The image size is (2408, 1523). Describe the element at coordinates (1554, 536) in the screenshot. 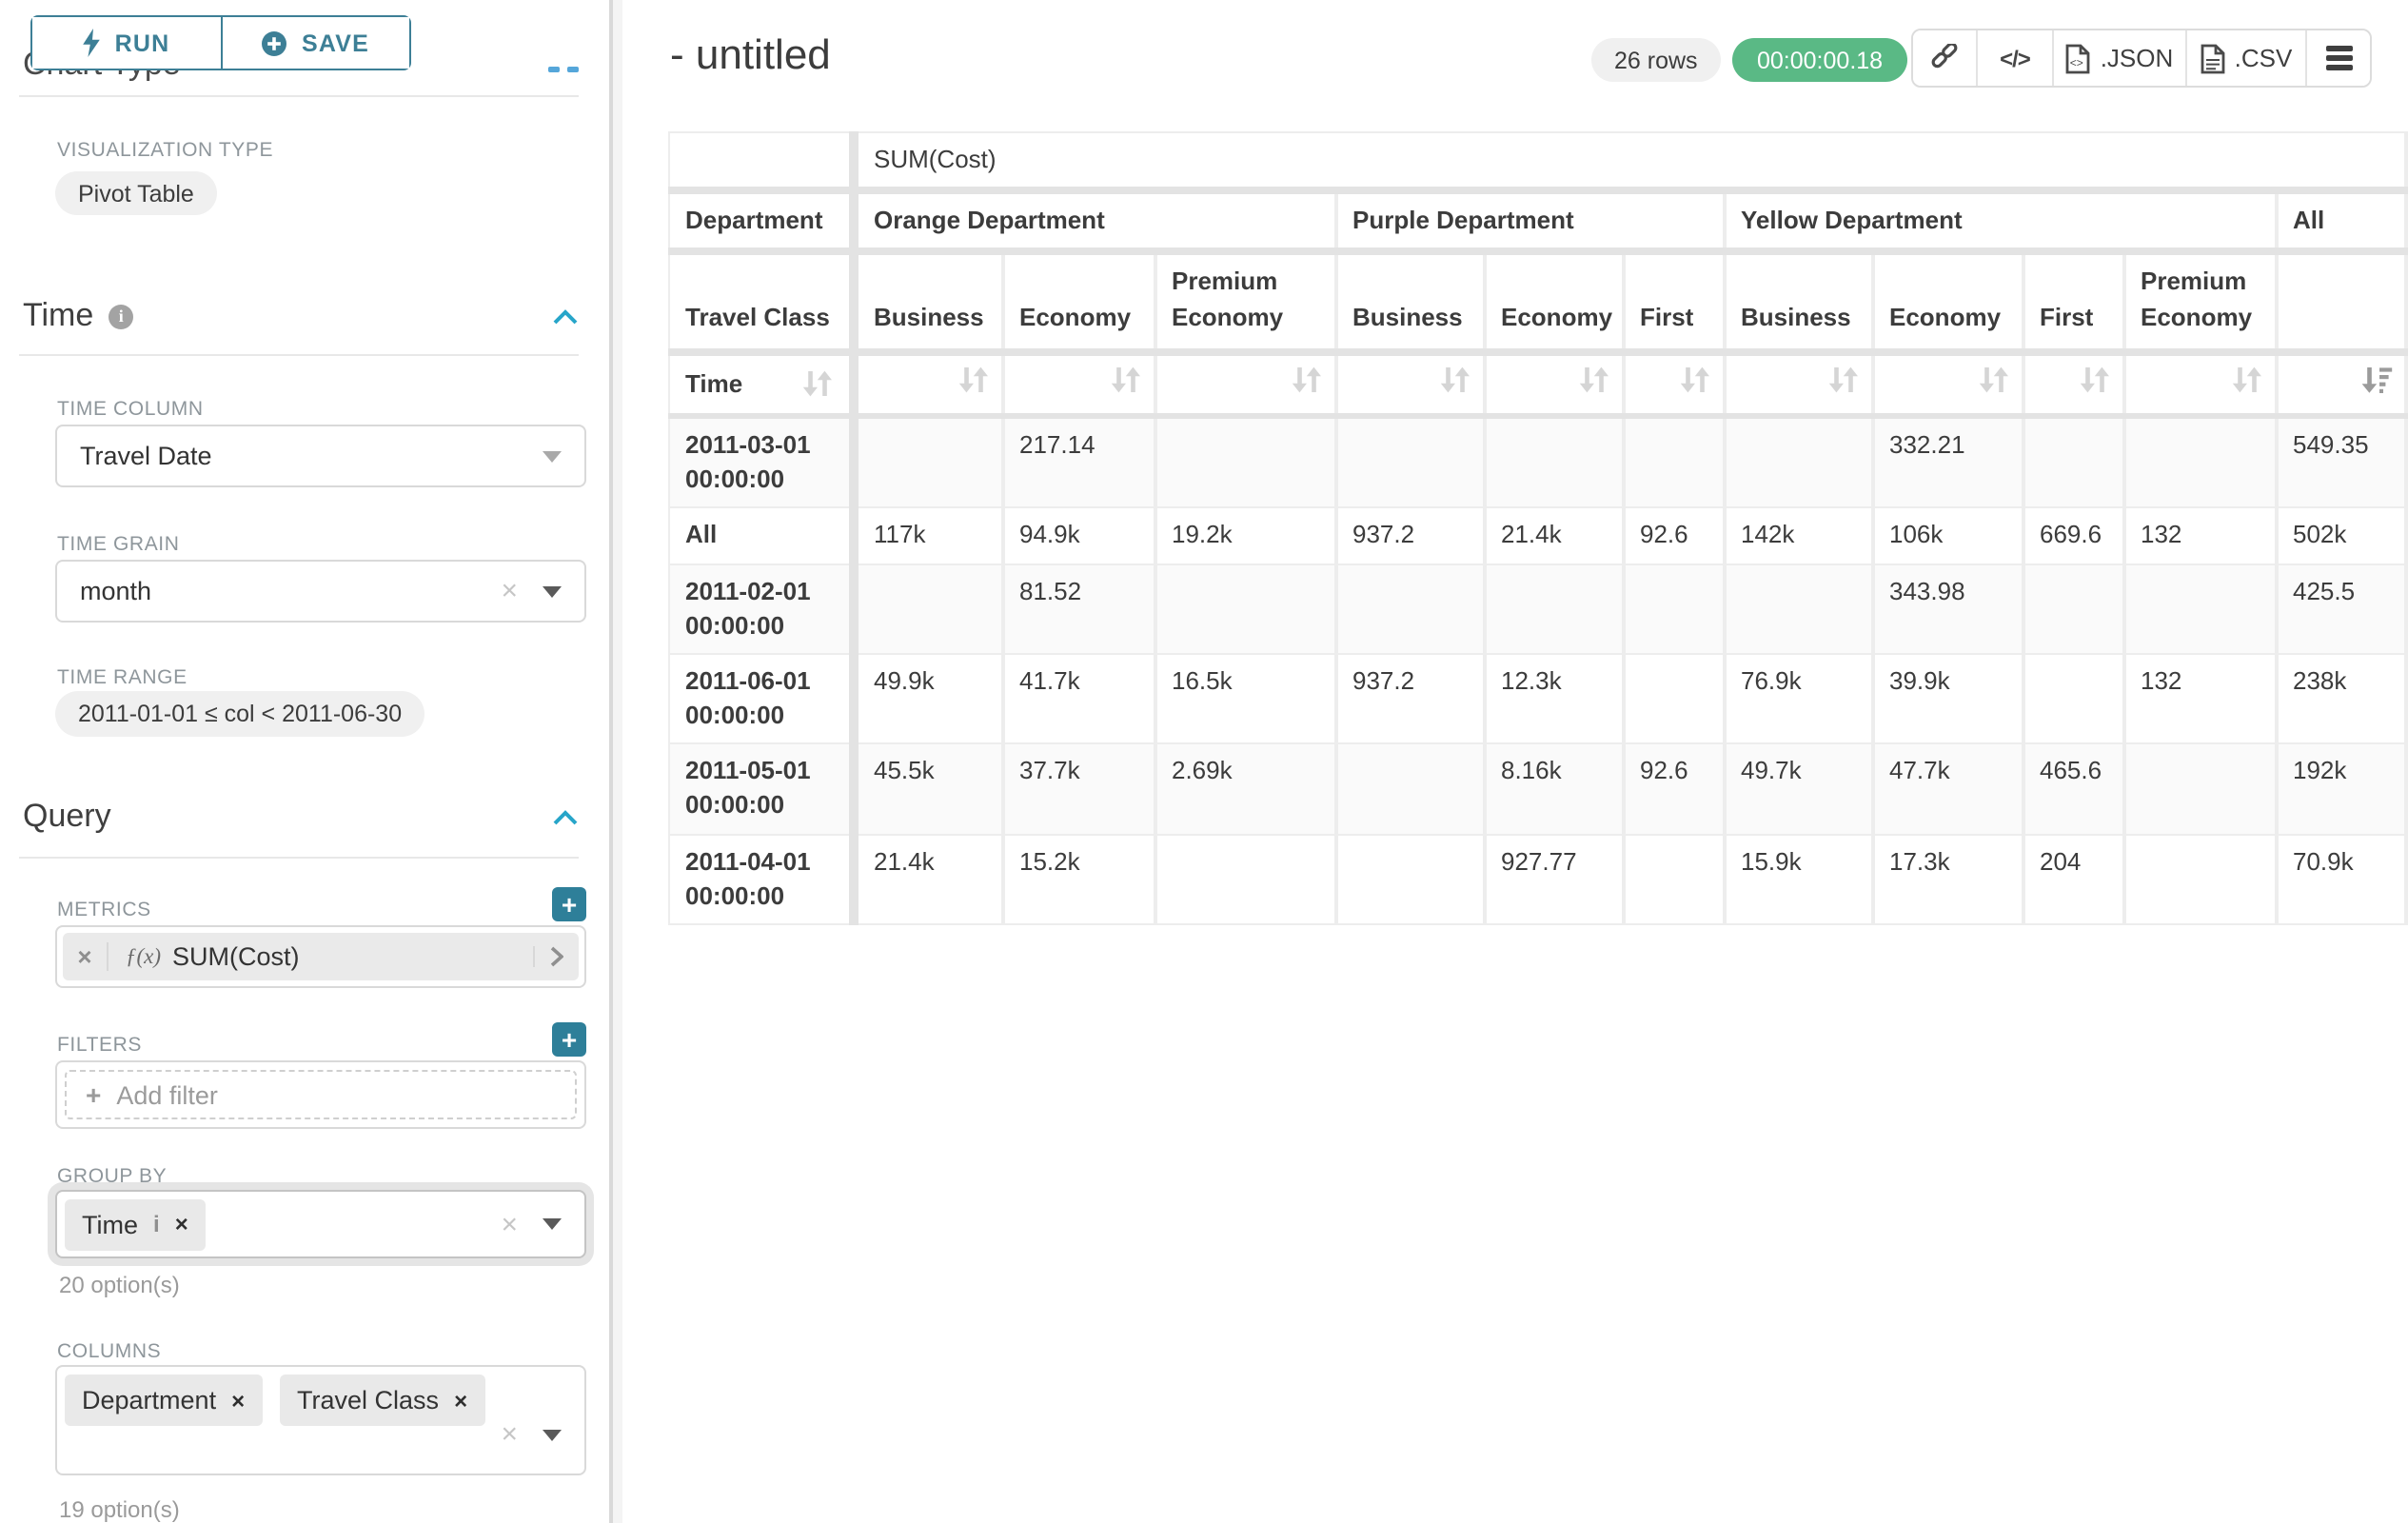

I see `pivot-value-cell: 21.4k` at that location.